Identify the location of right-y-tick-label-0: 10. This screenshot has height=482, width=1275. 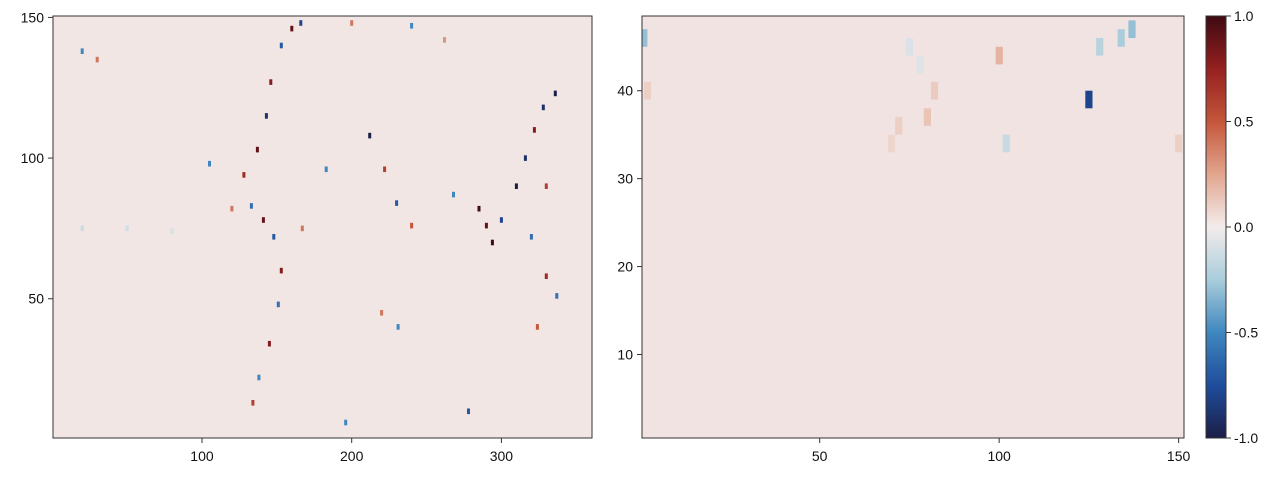
(625, 354).